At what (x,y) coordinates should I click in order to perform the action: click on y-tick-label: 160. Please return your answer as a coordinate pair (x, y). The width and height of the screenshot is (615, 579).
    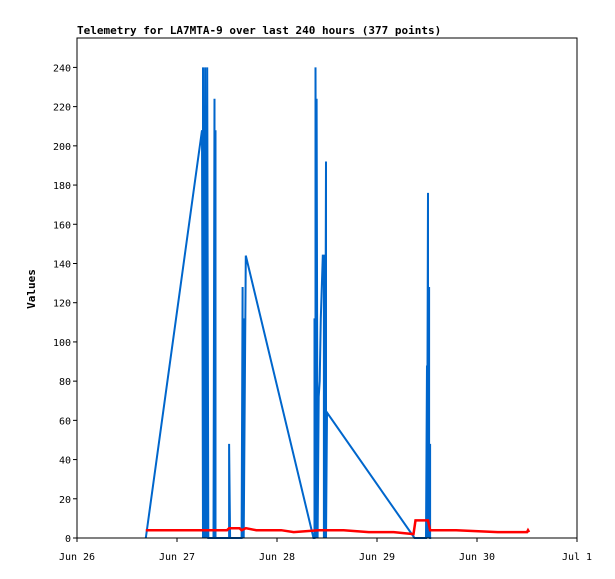
    Looking at the image, I should click on (62, 225).